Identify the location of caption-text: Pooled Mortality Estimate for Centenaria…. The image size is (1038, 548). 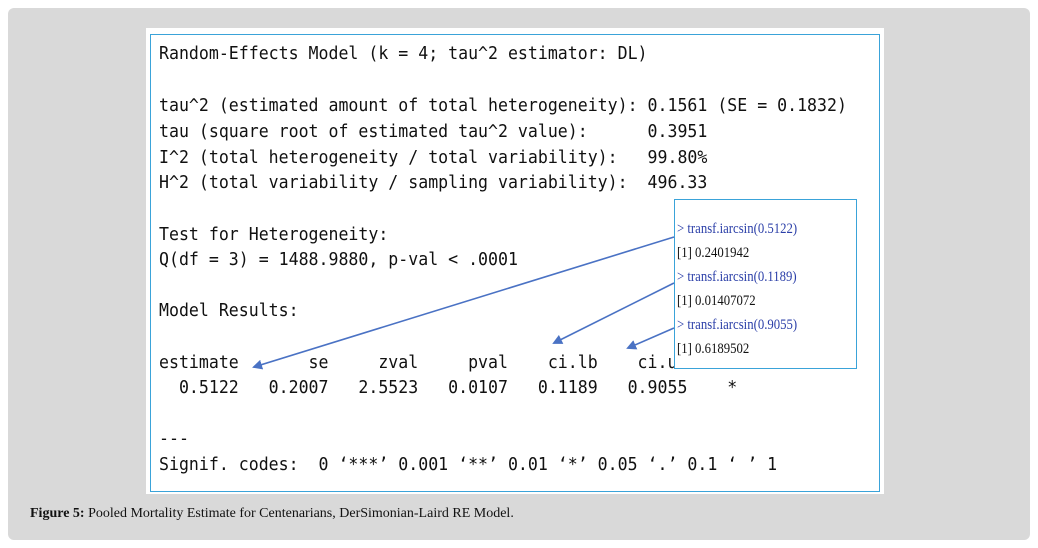
(299, 513).